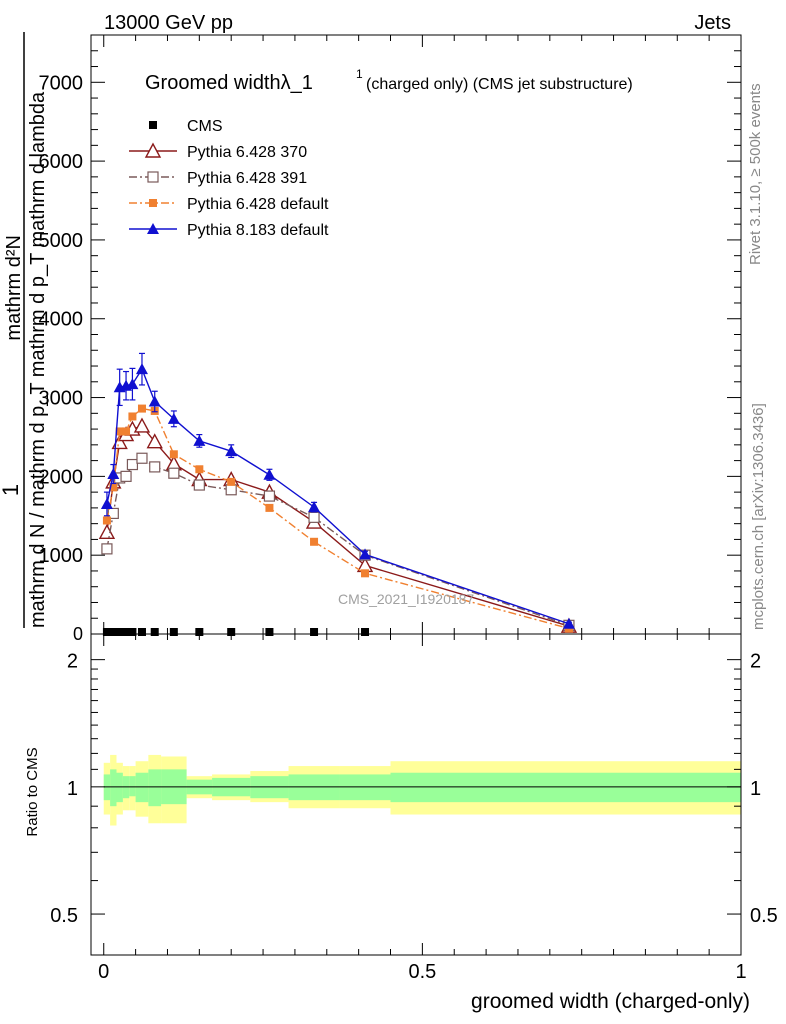  I want to click on x-axis-label: groomed width (charged-only), so click(610, 1001).